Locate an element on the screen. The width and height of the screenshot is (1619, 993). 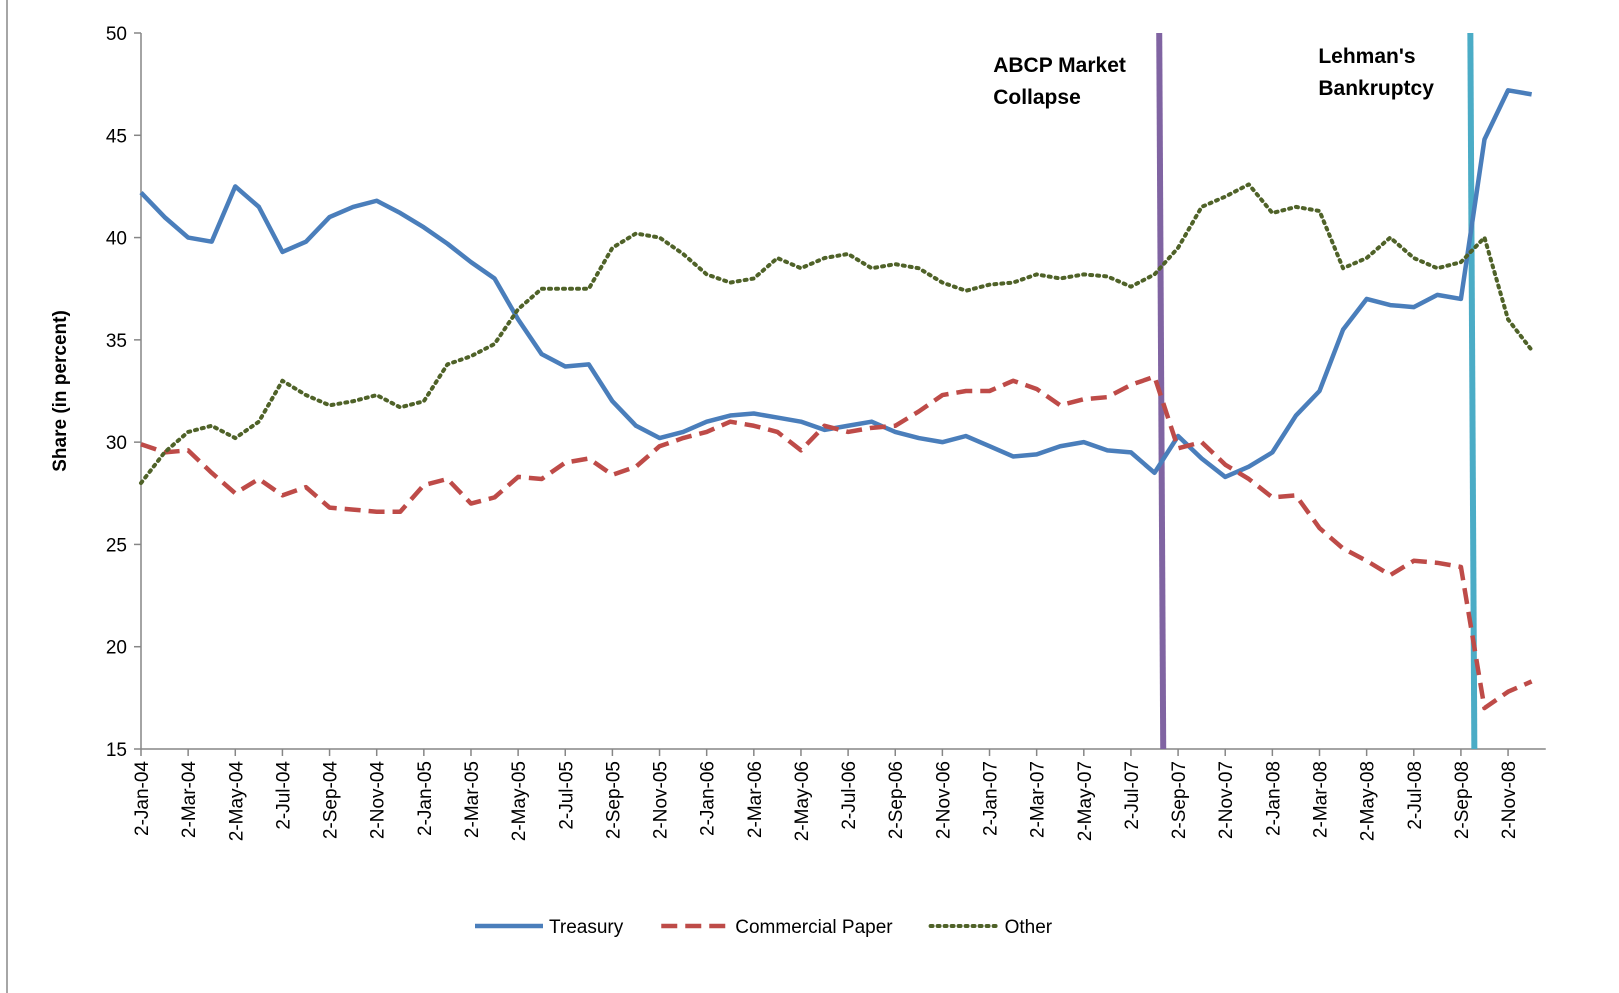
x-tick-label: 2-May-08 is located at coordinates (1368, 801).